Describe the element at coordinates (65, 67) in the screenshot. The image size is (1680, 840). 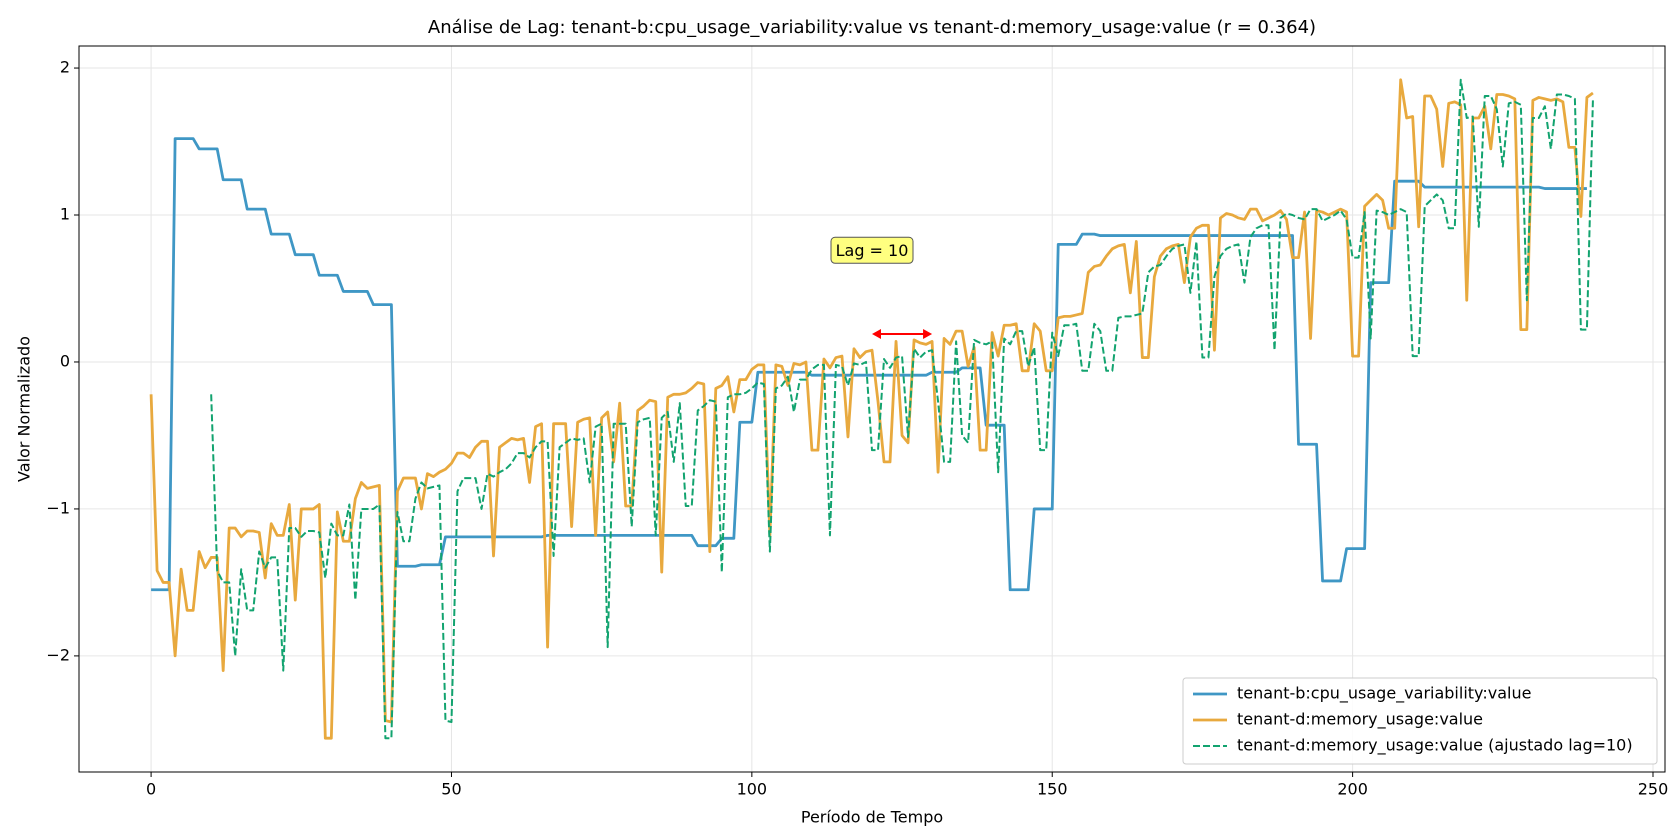
I see `y-tick-label: 2` at that location.